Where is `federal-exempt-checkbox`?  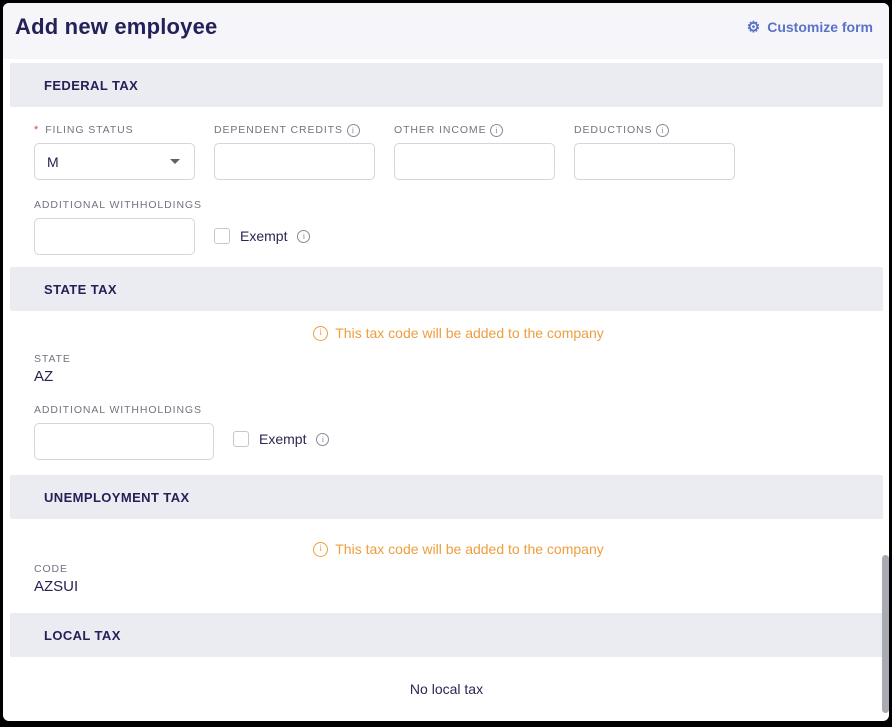
federal-exempt-checkbox is located at coordinates (222, 236).